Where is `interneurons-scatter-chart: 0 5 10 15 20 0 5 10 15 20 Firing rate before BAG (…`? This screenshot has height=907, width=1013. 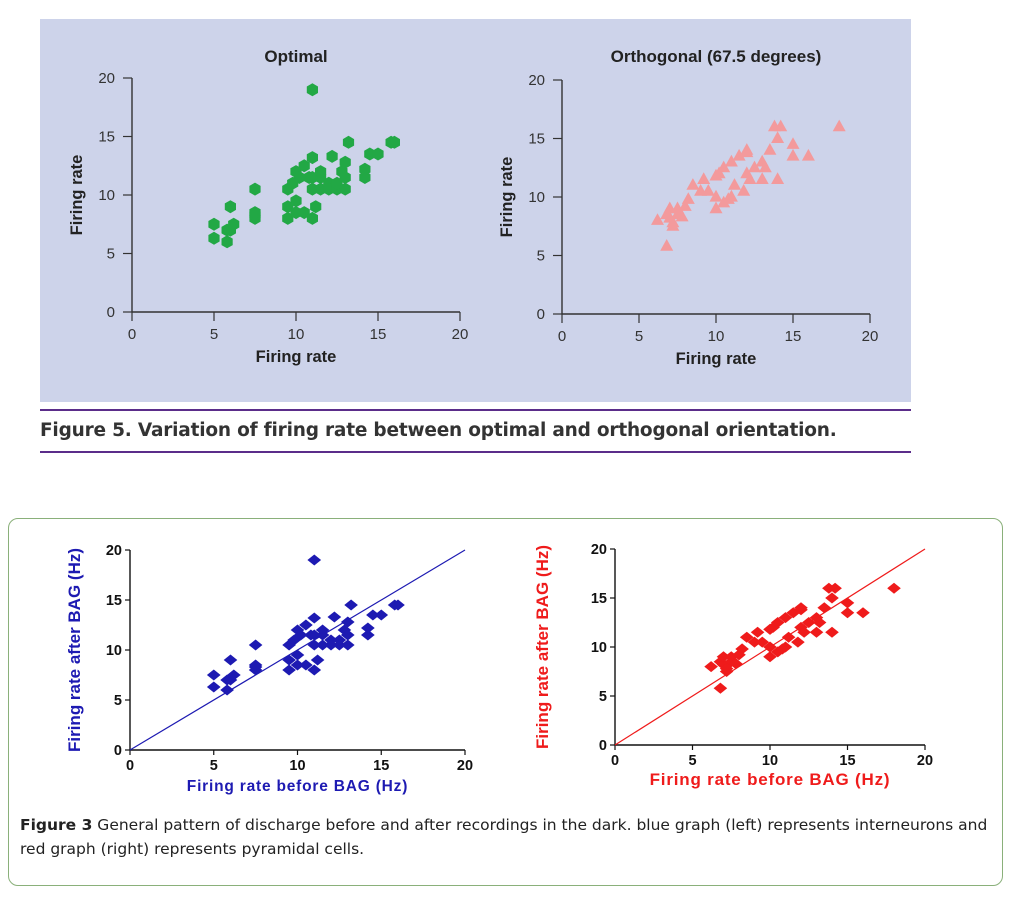 interneurons-scatter-chart: 0 5 10 15 20 0 5 10 15 20 Firing rate before BAG (… is located at coordinates (269, 669).